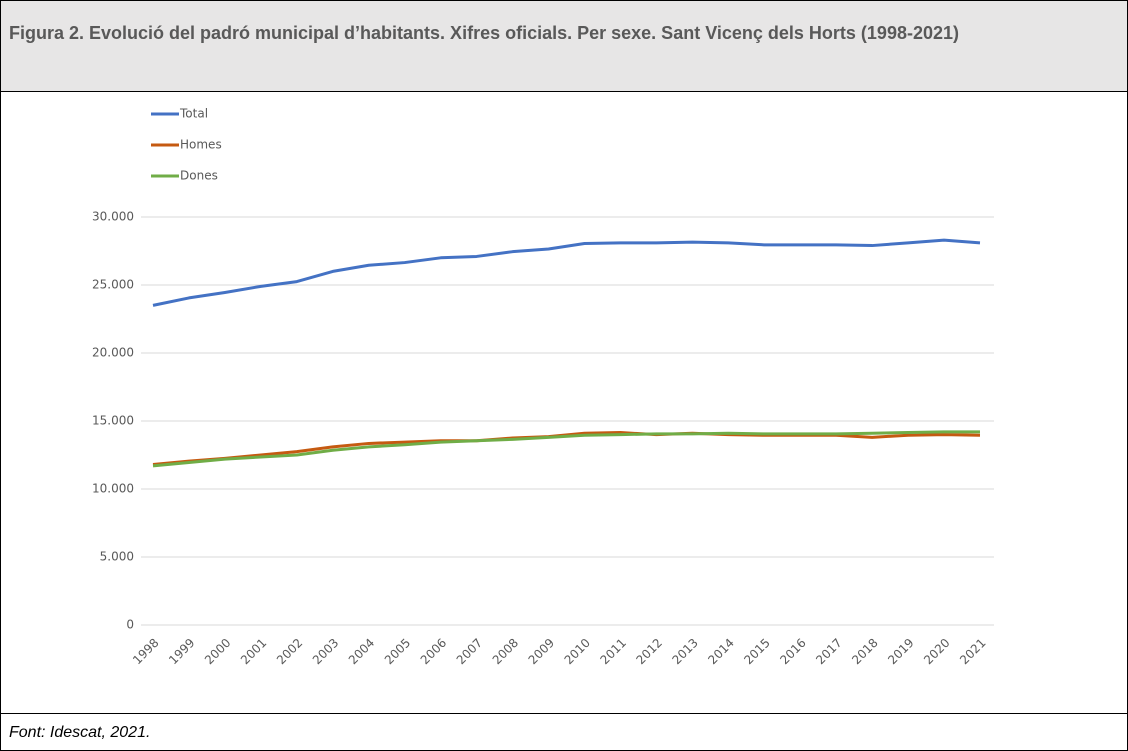 The width and height of the screenshot is (1128, 751). What do you see at coordinates (325, 651) in the screenshot?
I see `x-tick-label: 2003` at bounding box center [325, 651].